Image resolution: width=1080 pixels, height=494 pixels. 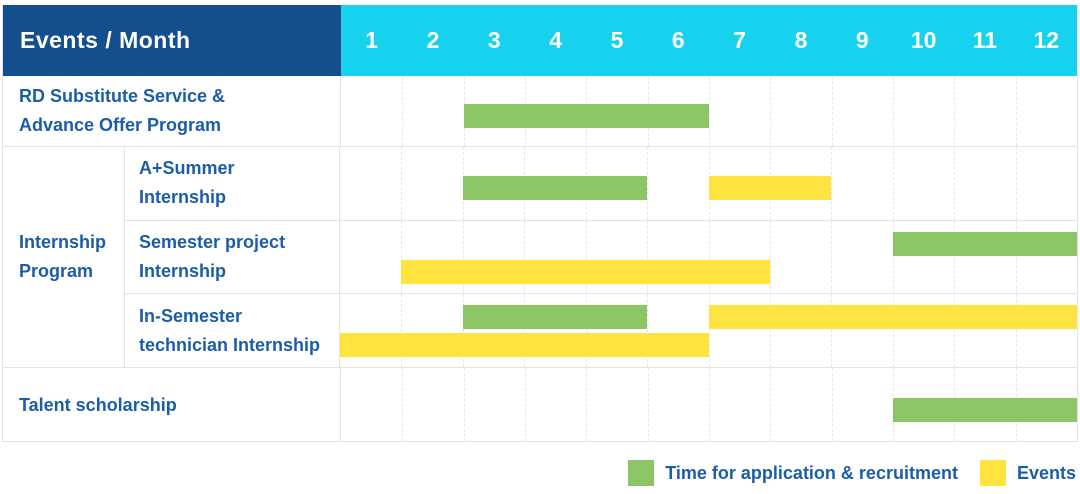 I want to click on table-row: Talent scholarship, so click(x=540, y=405).